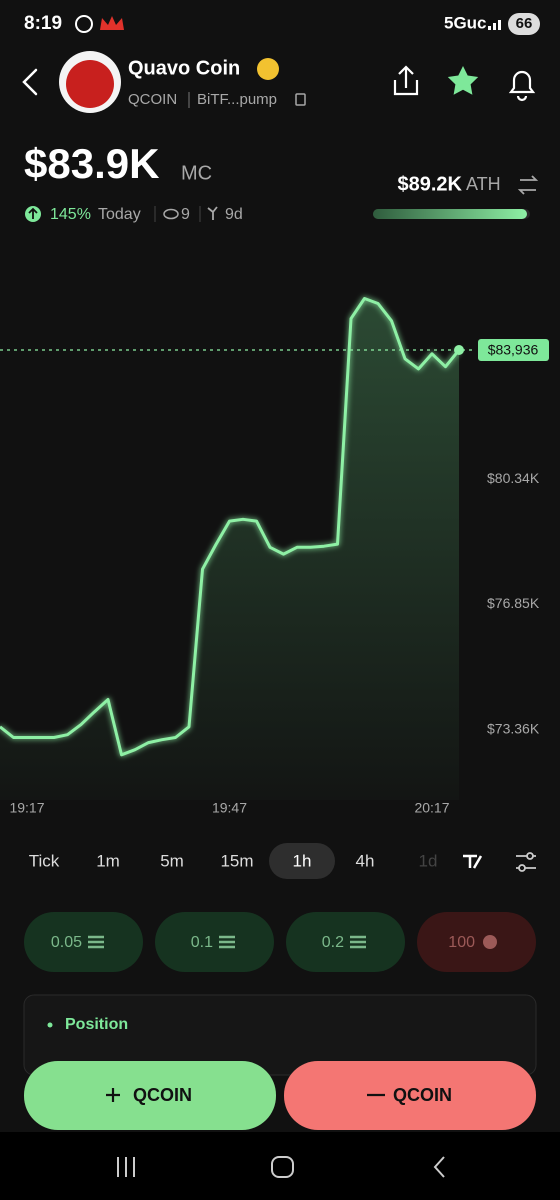 The width and height of the screenshot is (560, 1200). I want to click on timeframe-bar: Tick 1m 5m 15m 1h 4h 1d, so click(233, 860).